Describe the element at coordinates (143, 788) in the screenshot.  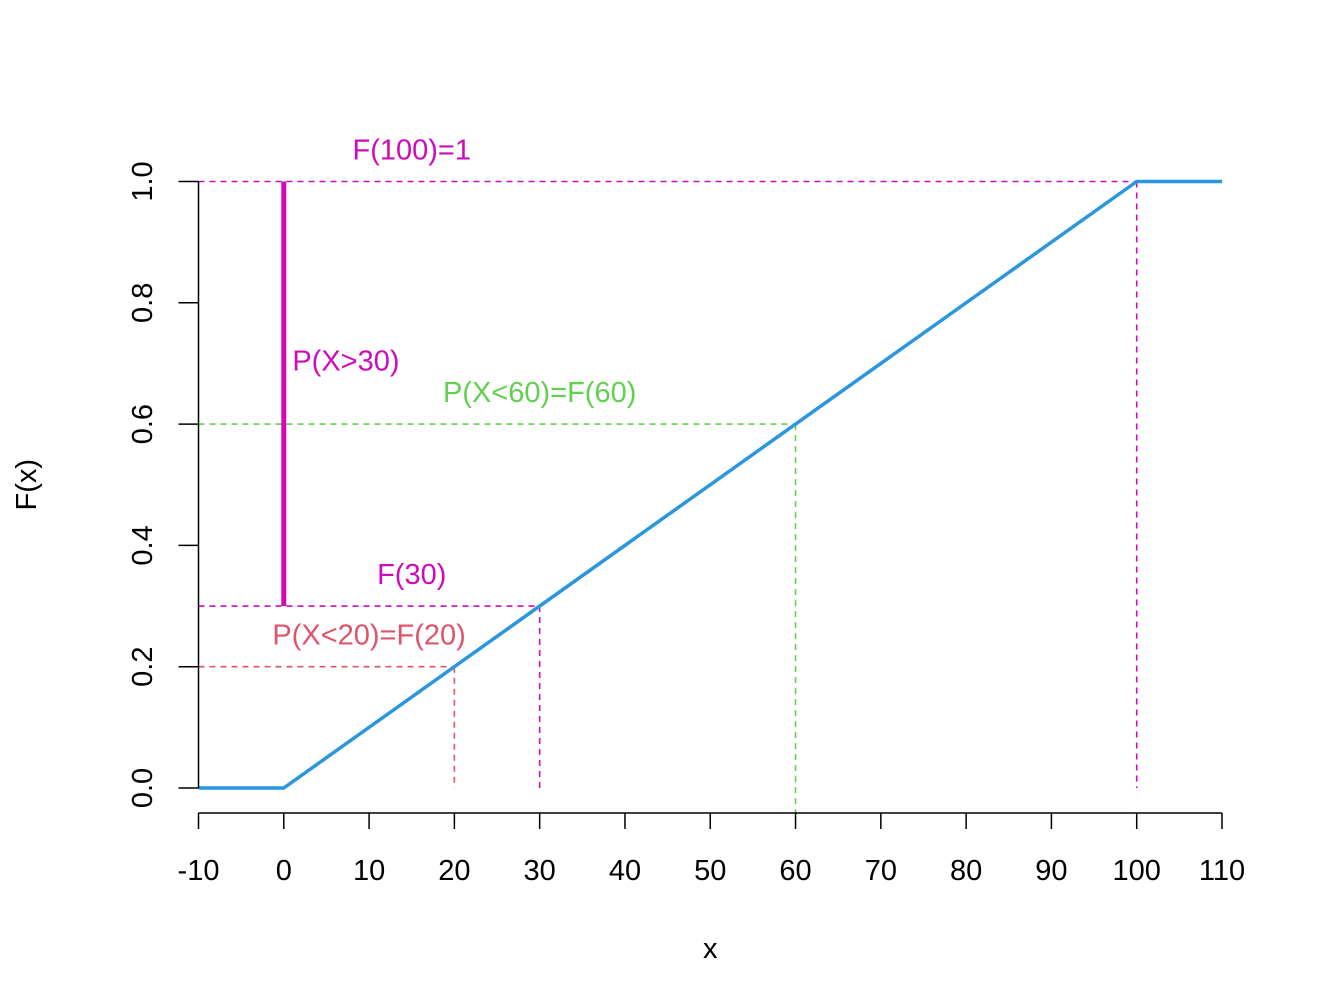
I see `y-tick-label: 0.0` at that location.